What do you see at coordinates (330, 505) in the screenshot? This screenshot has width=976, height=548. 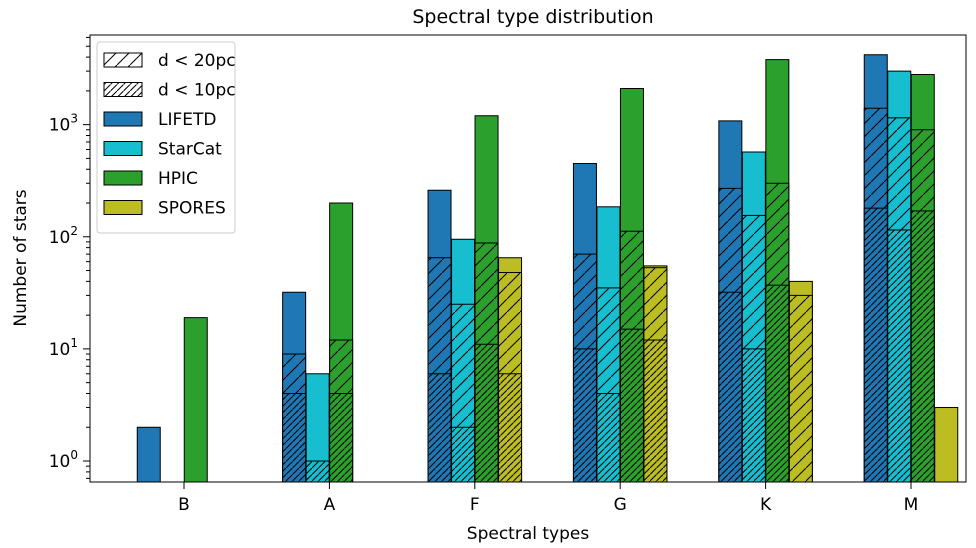 I see `x-tick-label-a: A` at bounding box center [330, 505].